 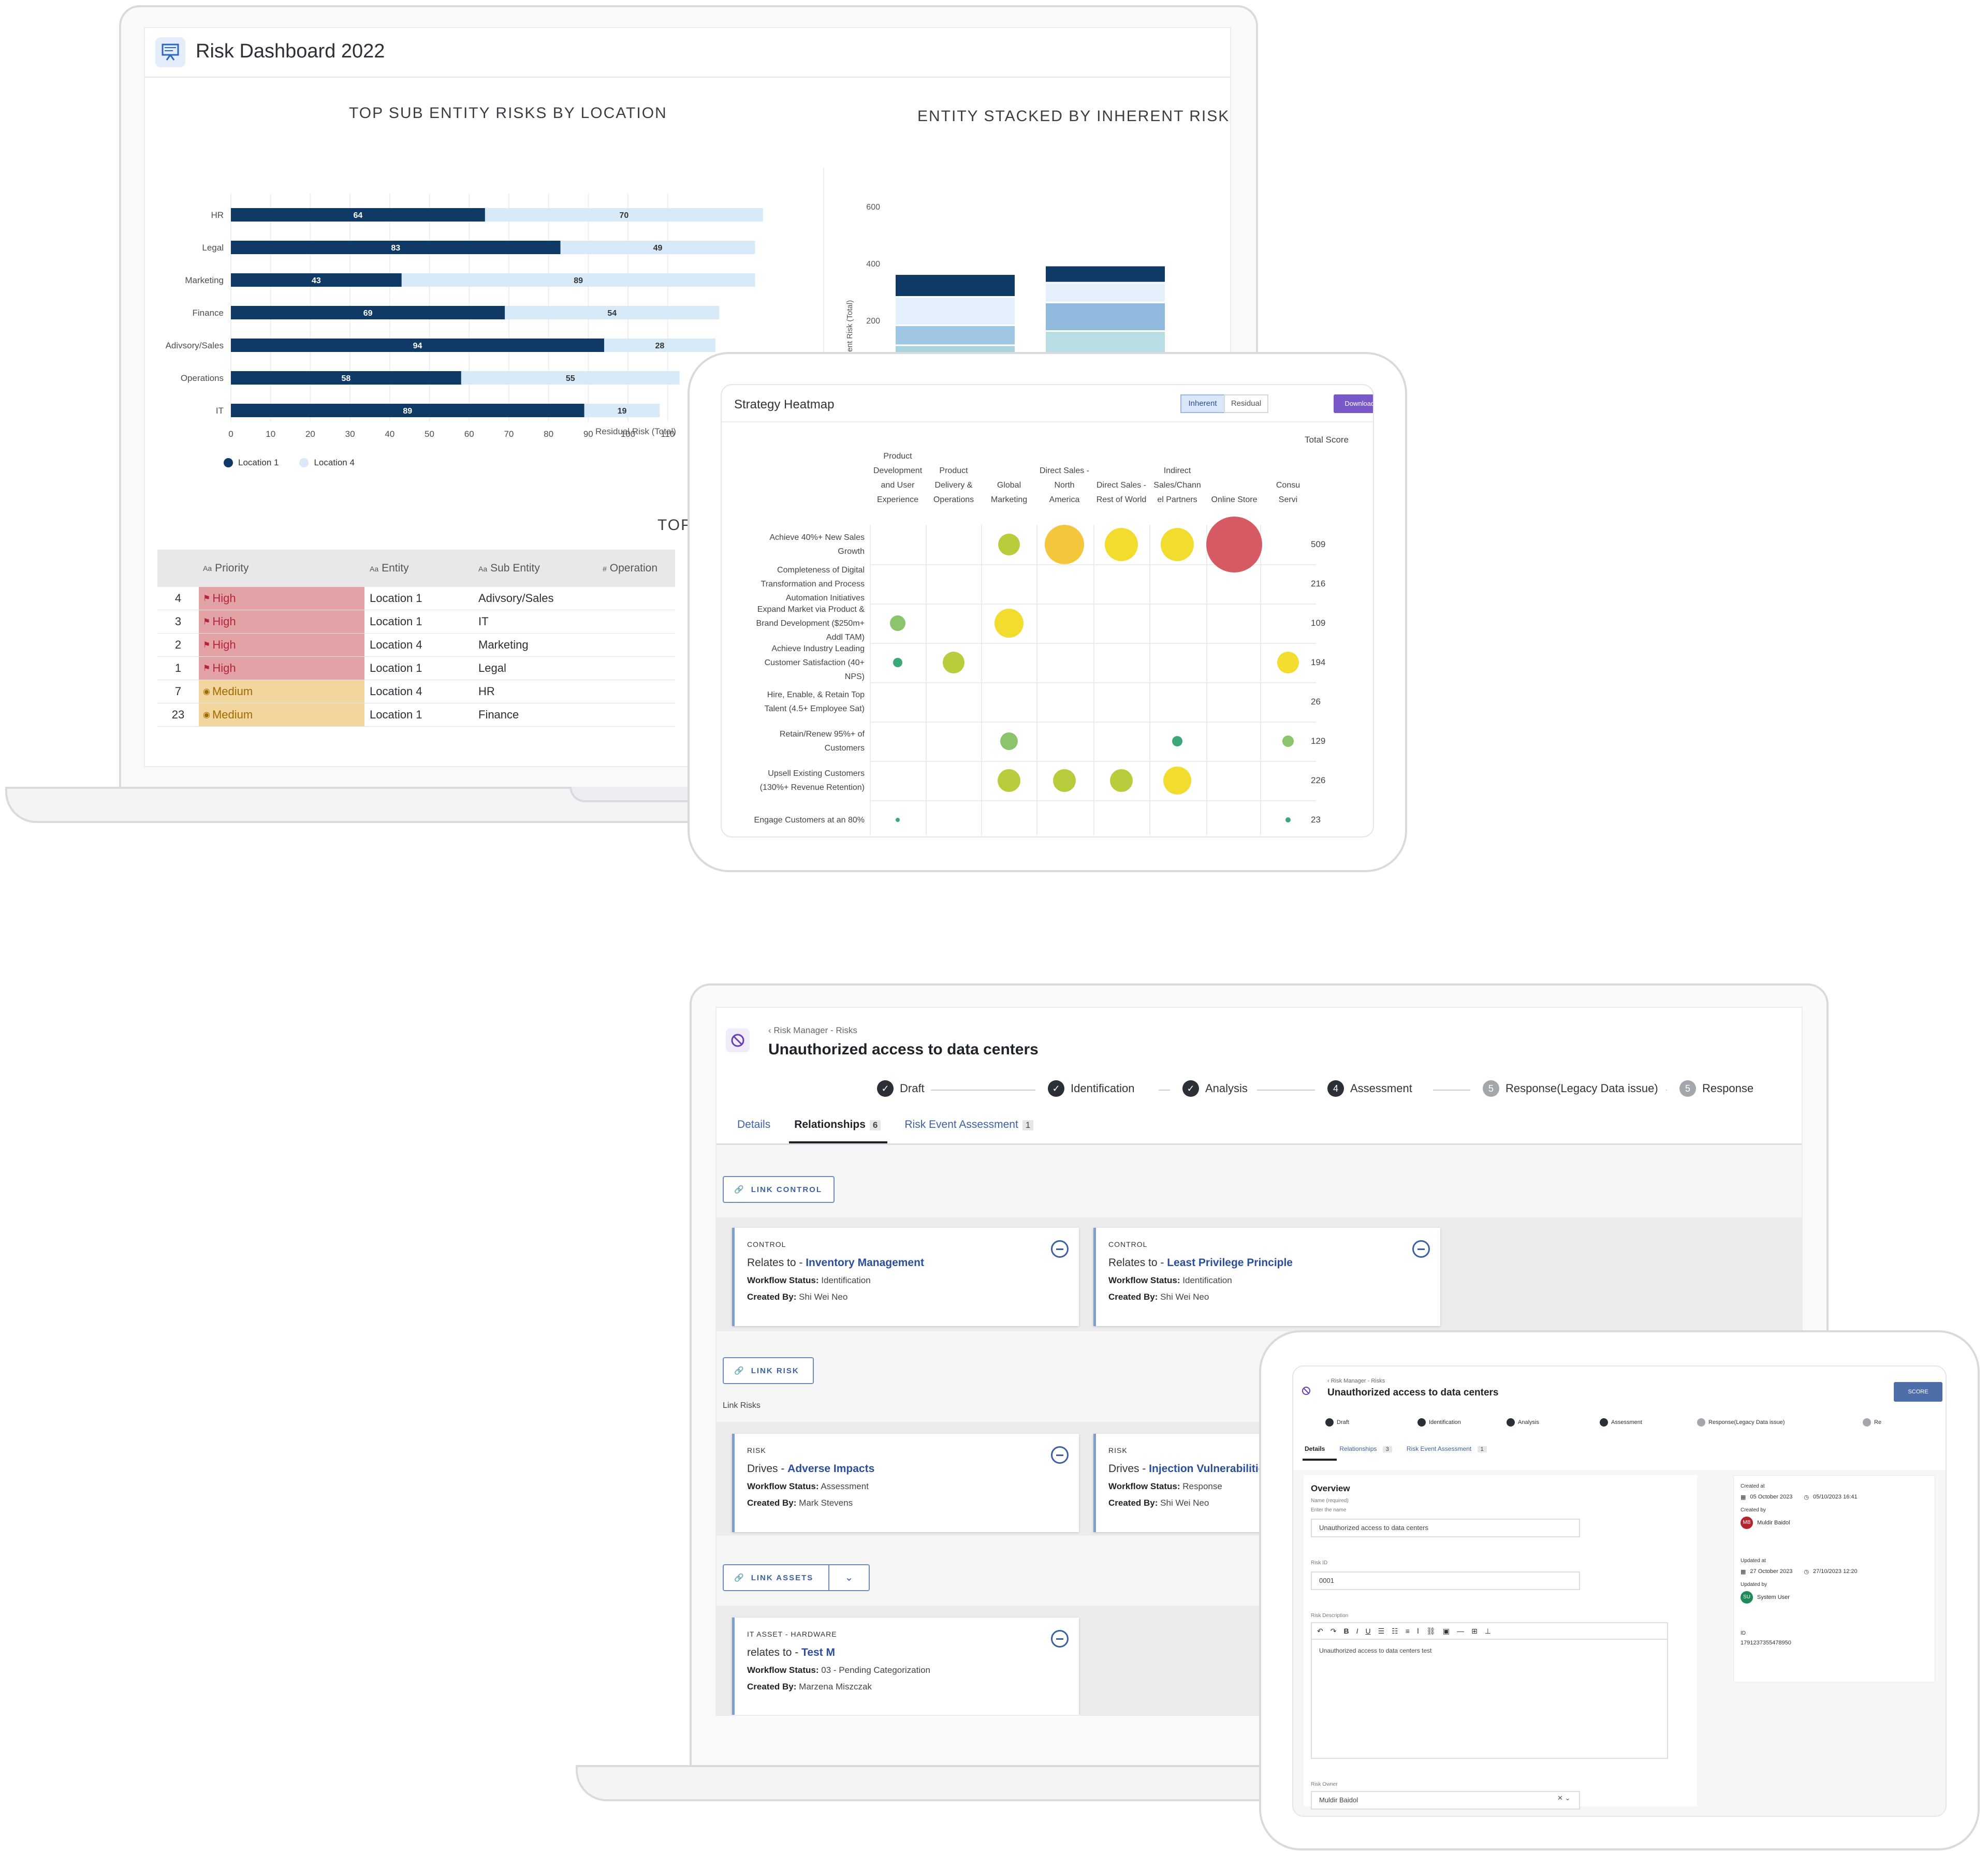 What do you see at coordinates (232, 568) in the screenshot?
I see `column-header: Priority` at bounding box center [232, 568].